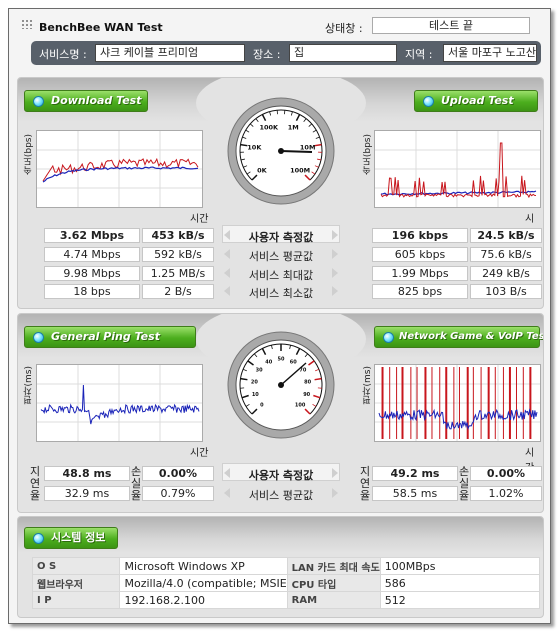 This screenshot has width=560, height=634. What do you see at coordinates (506, 254) in the screenshot?
I see `upload-bytes-value: 75.6 kB/s` at bounding box center [506, 254].